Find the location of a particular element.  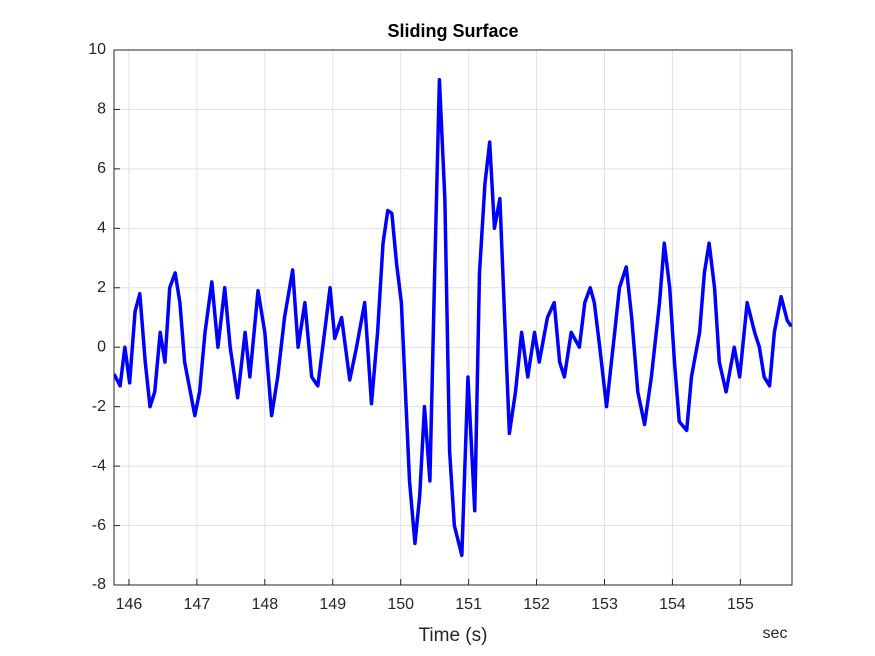

x-unit-label: sec is located at coordinates (775, 633).